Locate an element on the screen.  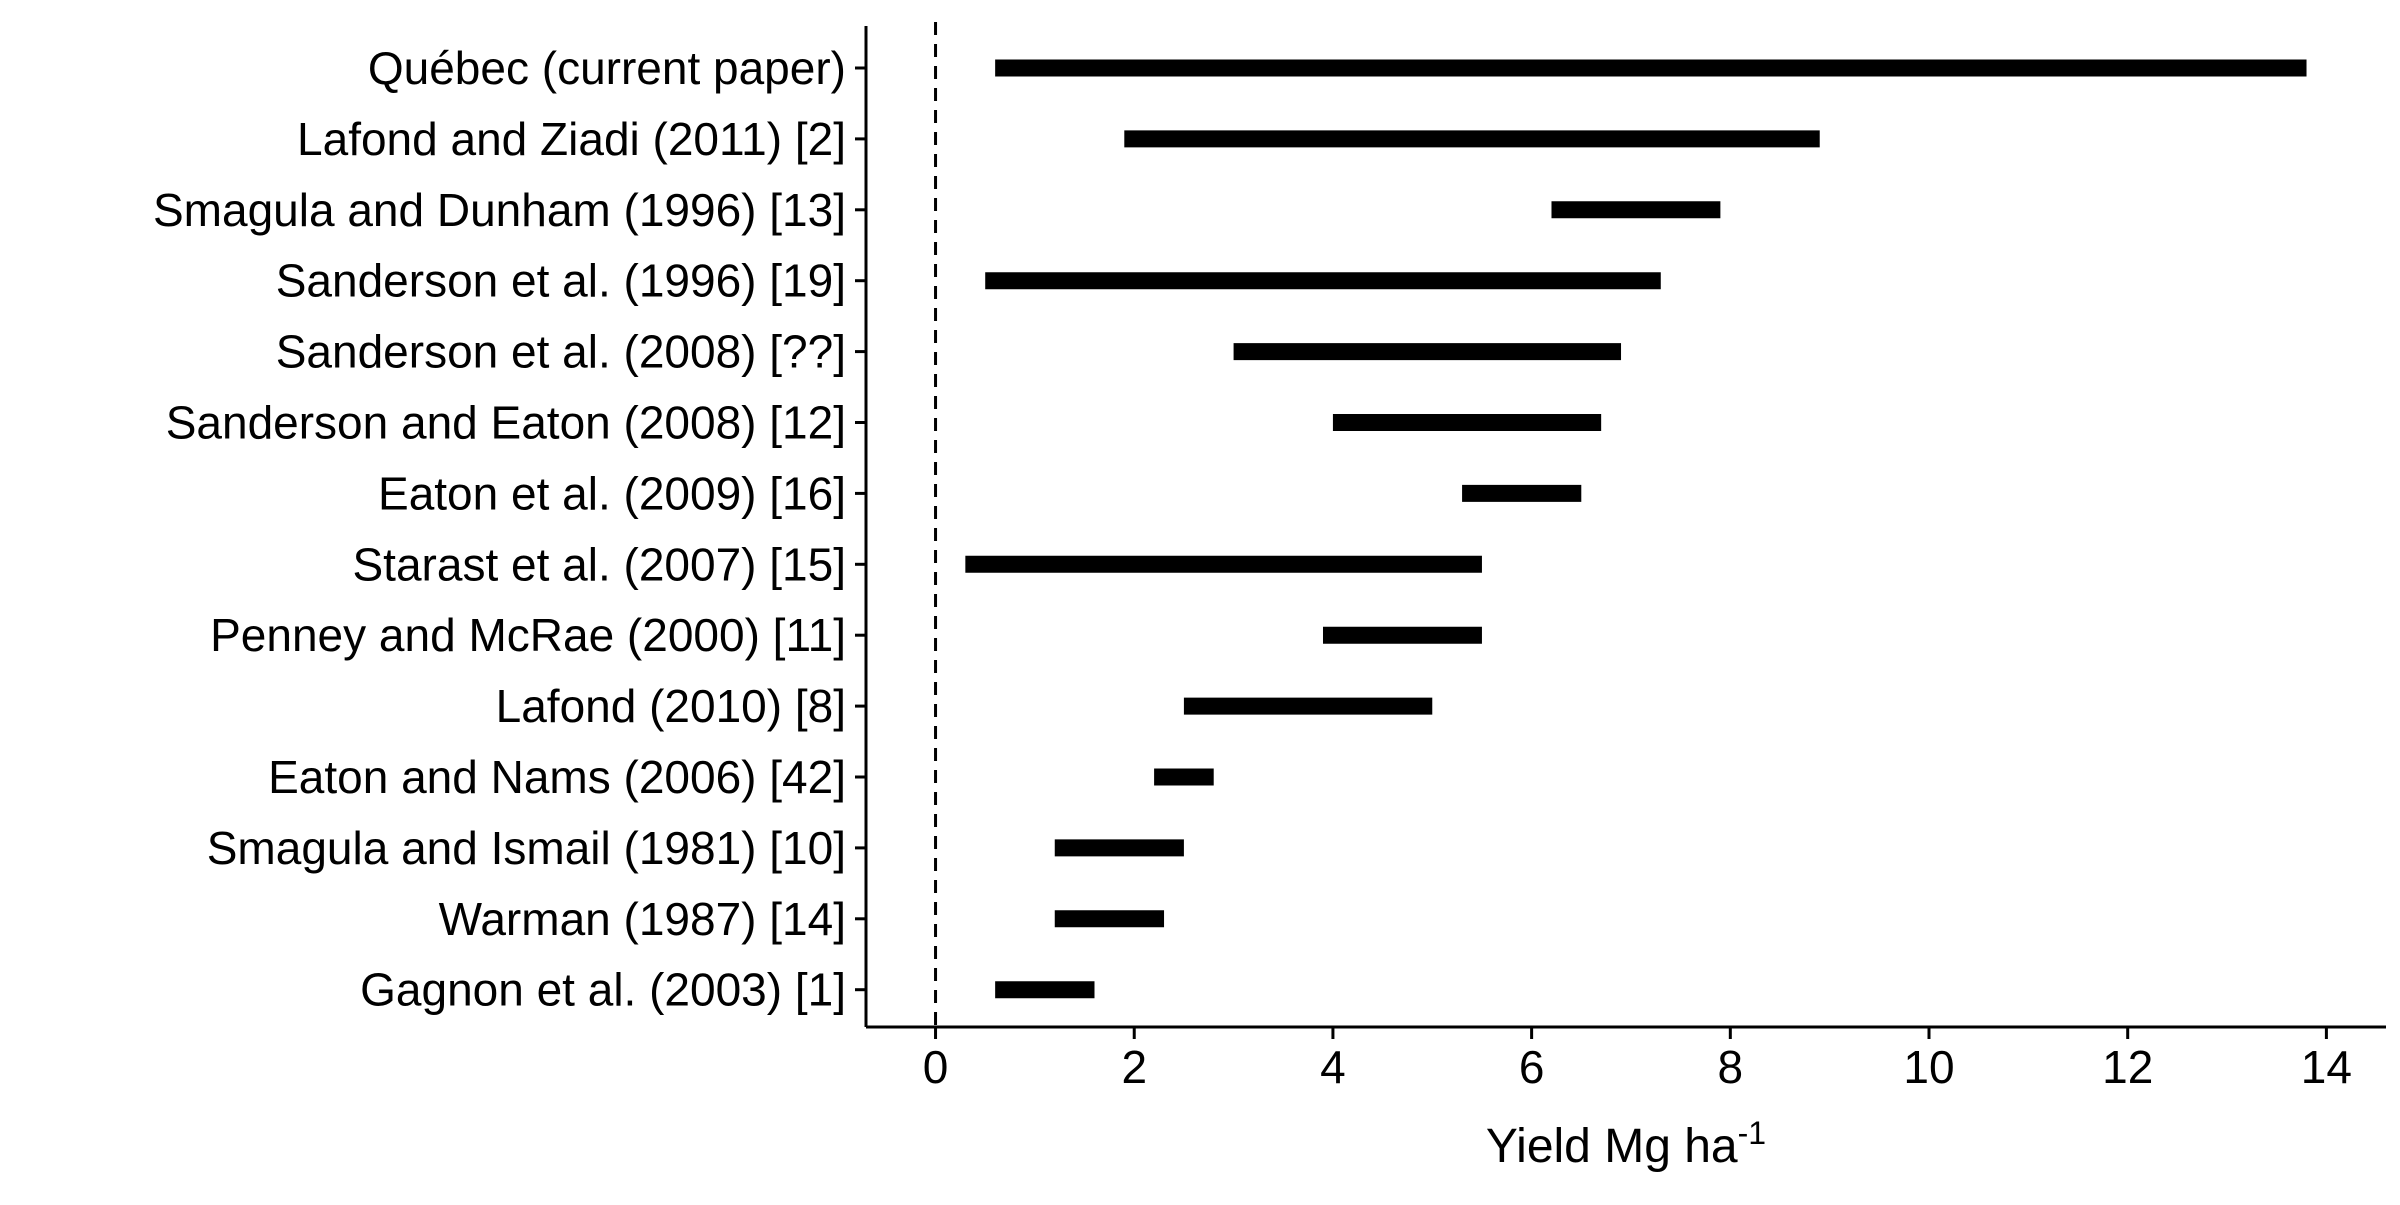
category-label: Smagula and Ismail (1981) [10] is located at coordinates (526, 848).